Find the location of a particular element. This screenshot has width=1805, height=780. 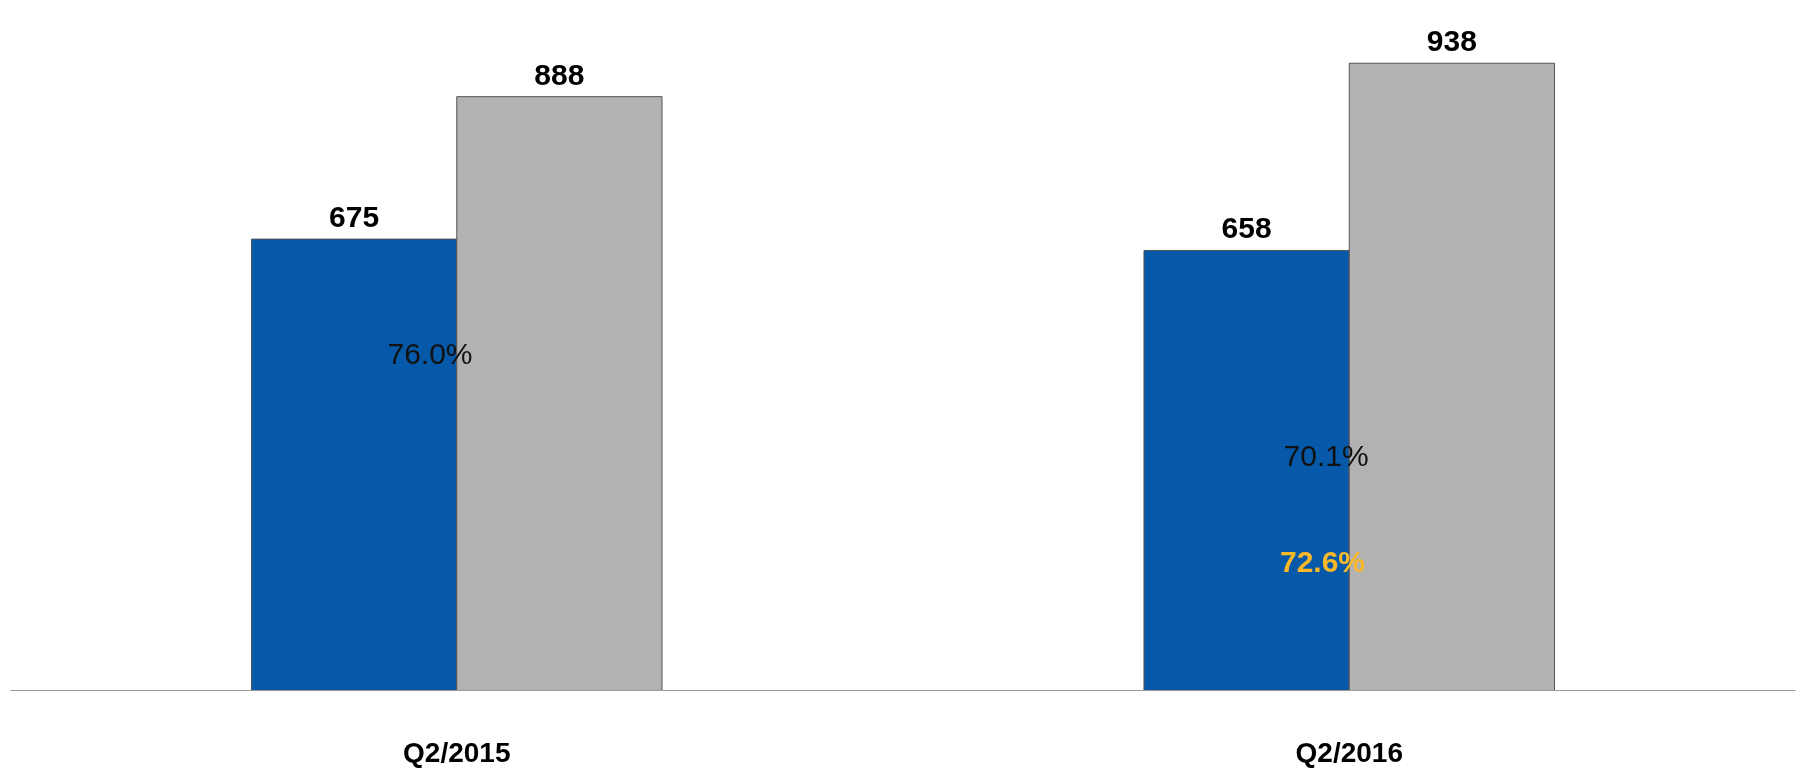

data-label: 888 is located at coordinates (559, 74).